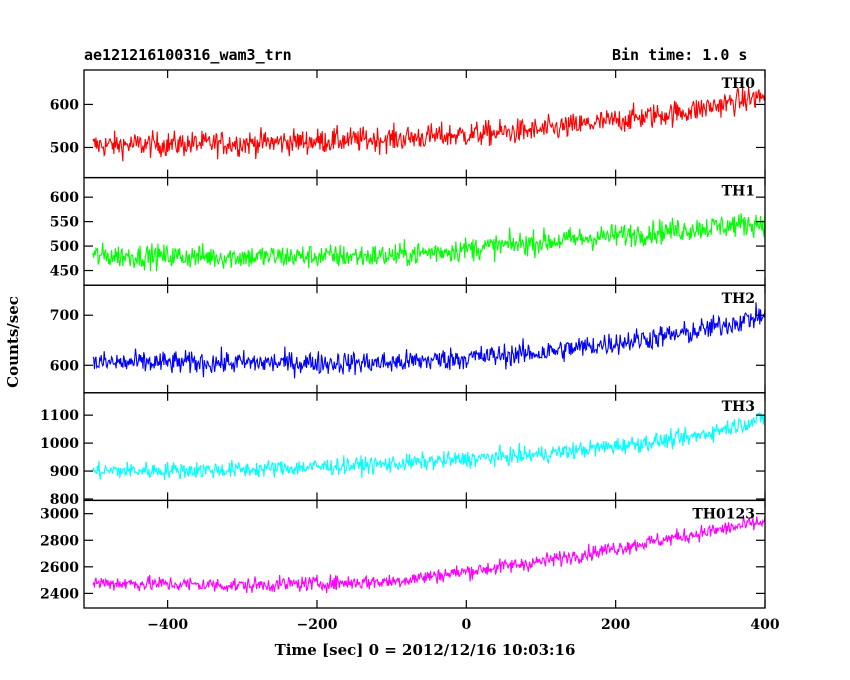 This screenshot has height=680, width=850. I want to click on plot-title: ae121216100316_wam3_trn, so click(188, 55).